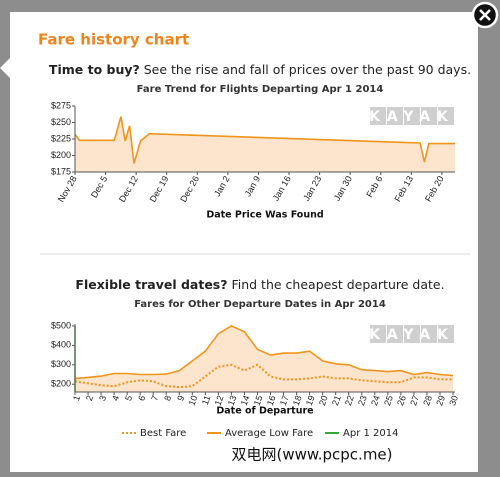  Describe the element at coordinates (61, 345) in the screenshot. I see `y-tick-label: $400` at that location.